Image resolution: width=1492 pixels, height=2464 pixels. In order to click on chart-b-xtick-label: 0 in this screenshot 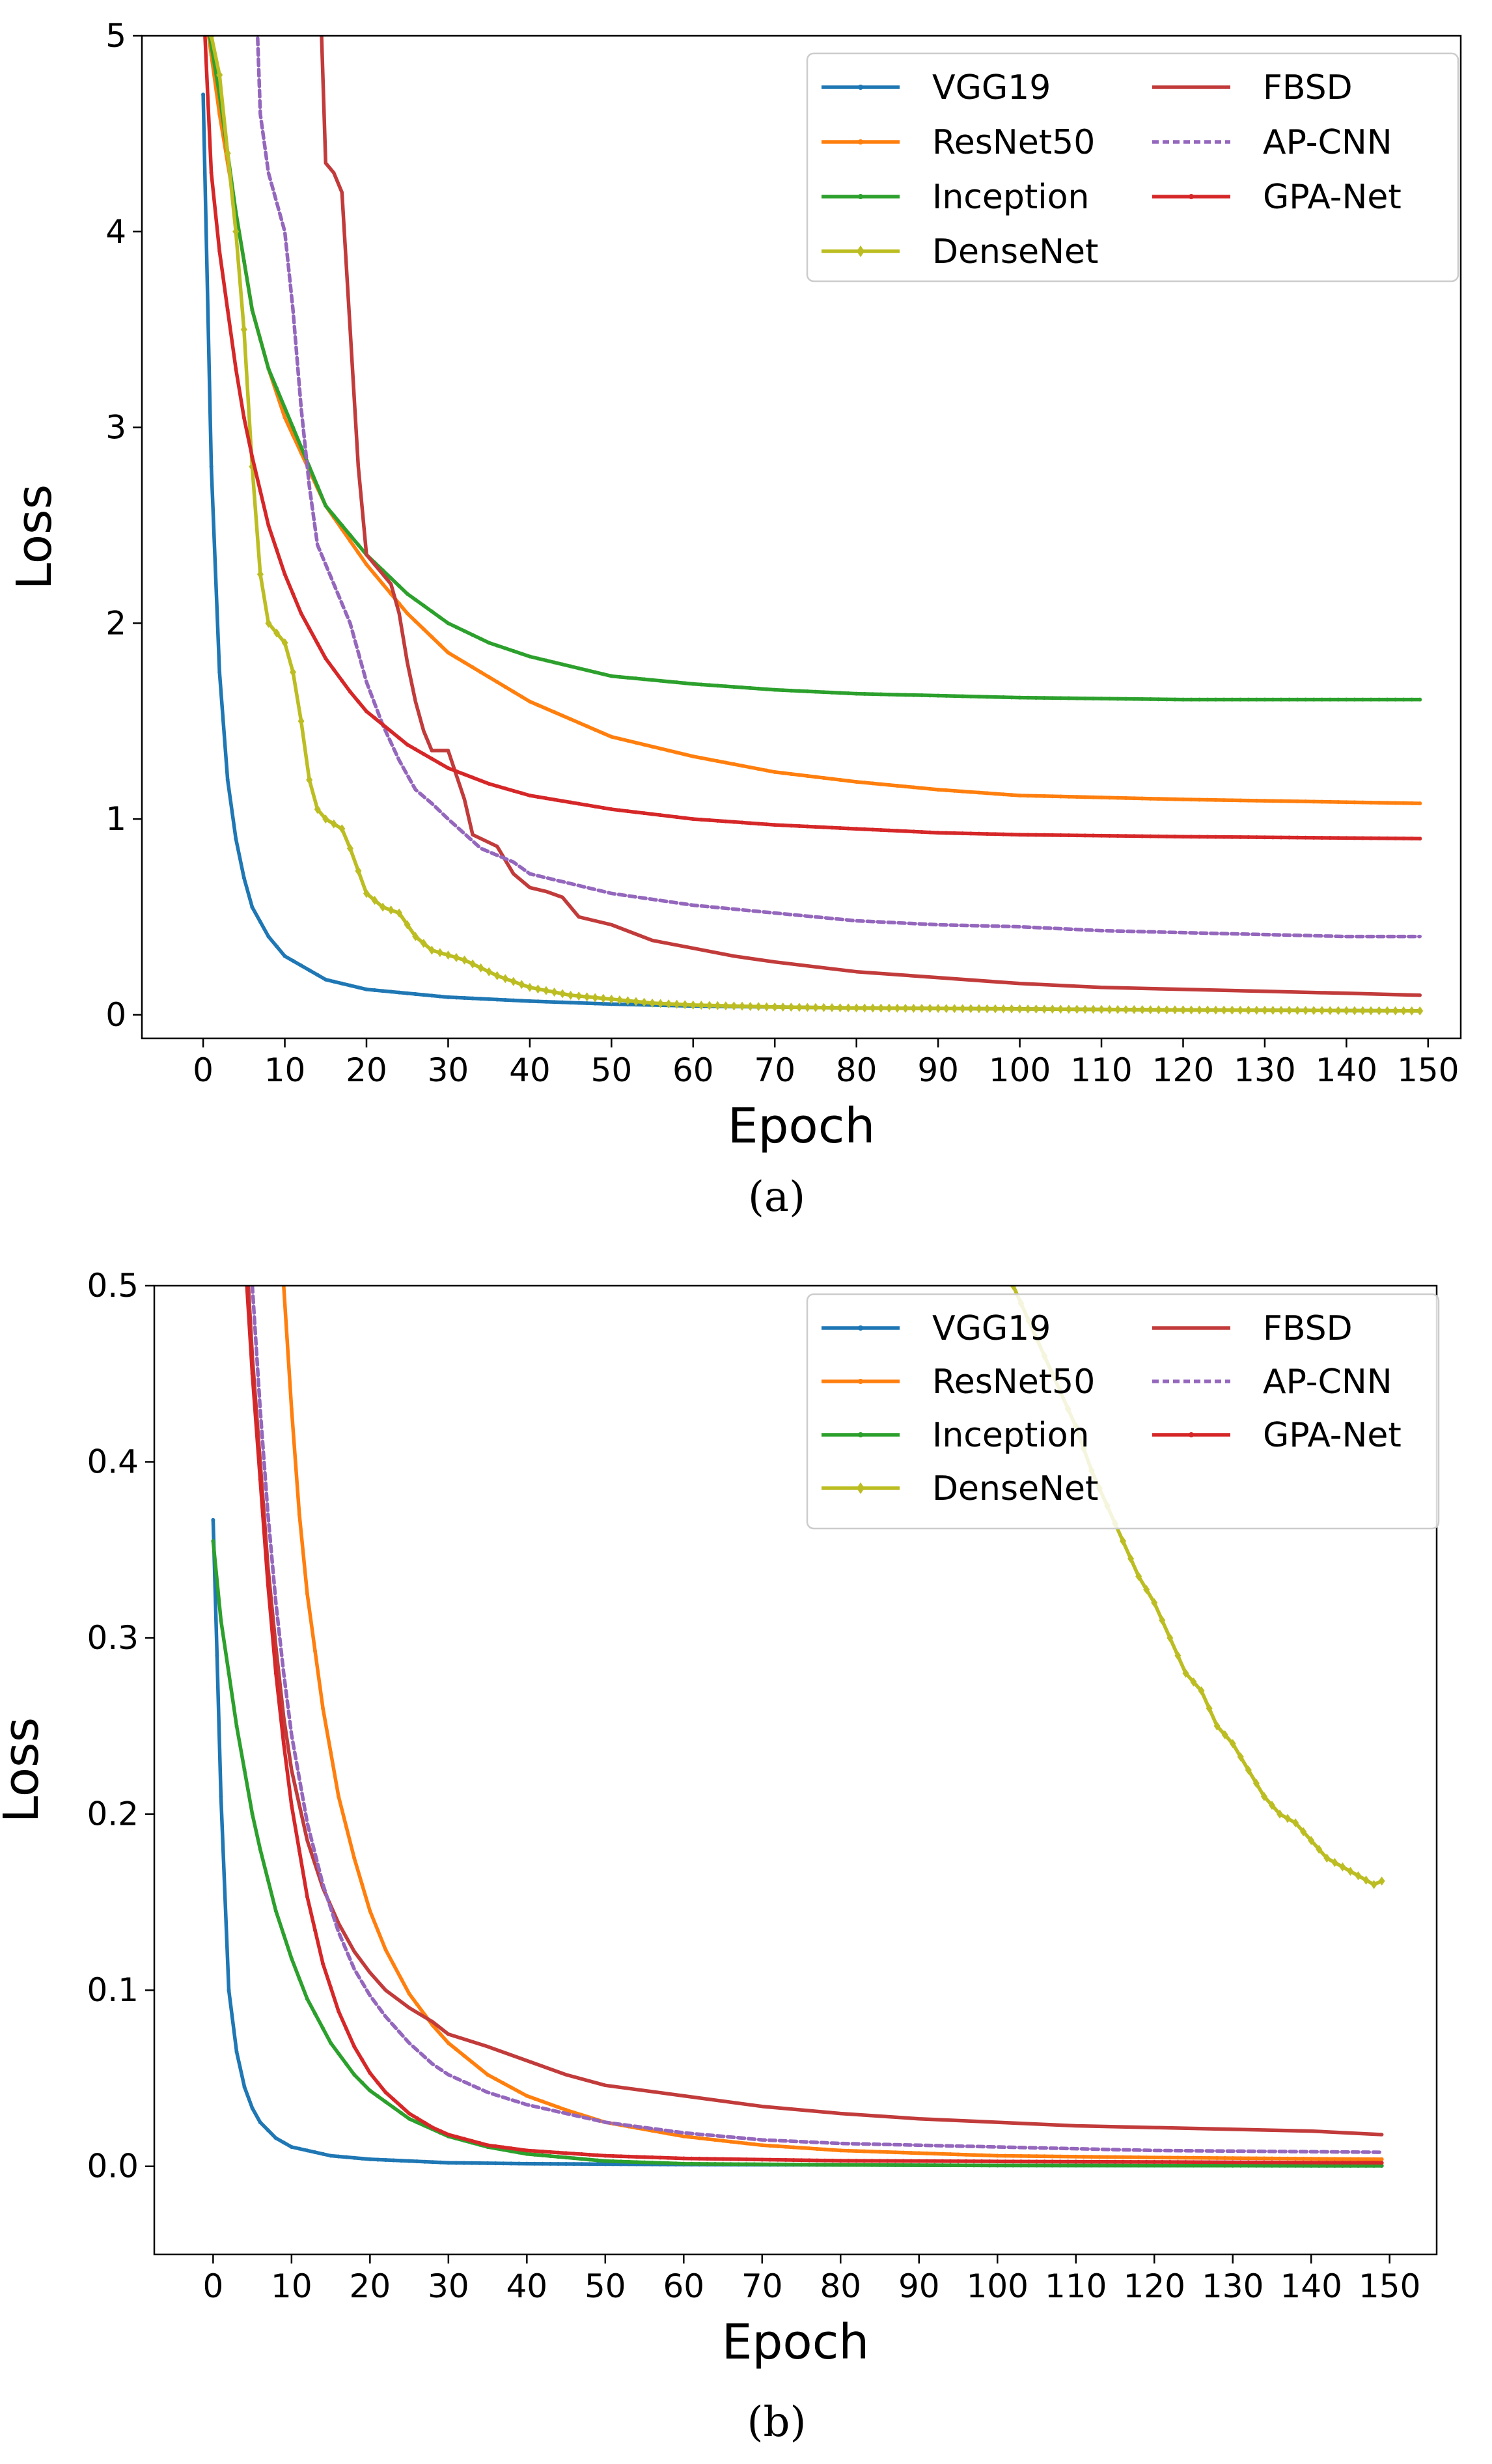, I will do `click(212, 2286)`.